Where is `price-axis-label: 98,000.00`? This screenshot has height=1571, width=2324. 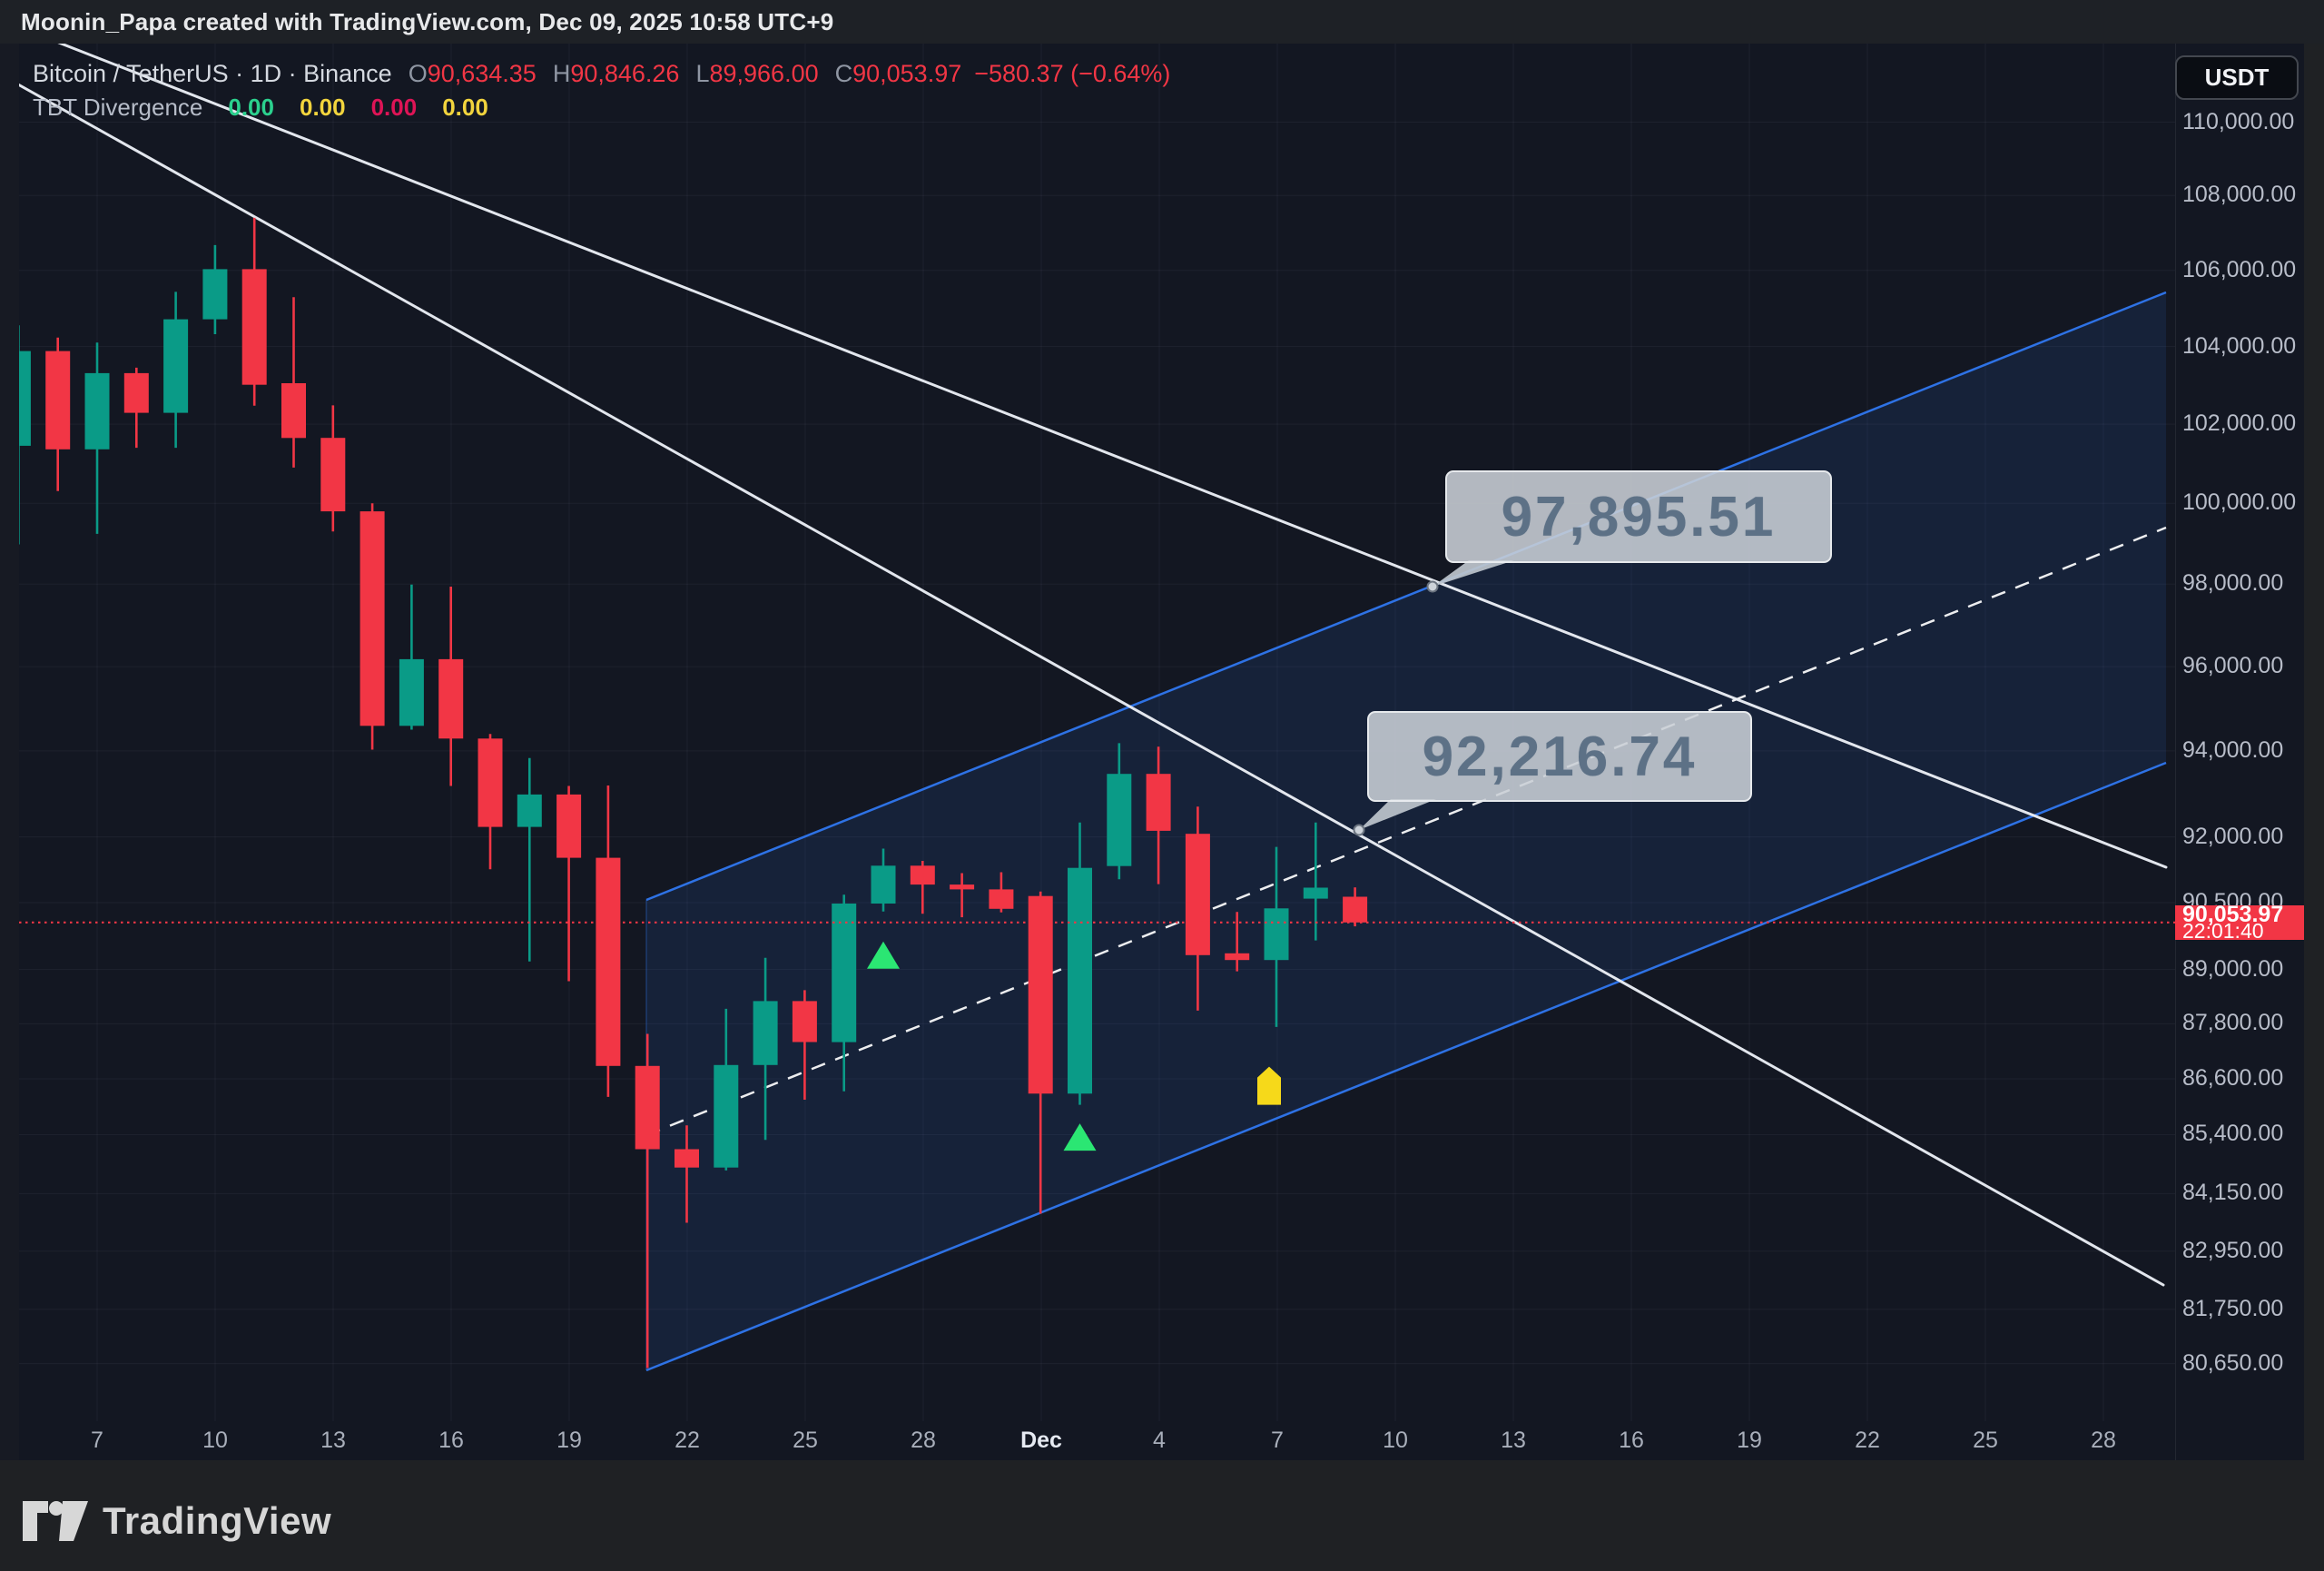
price-axis-label: 98,000.00 is located at coordinates (2233, 583).